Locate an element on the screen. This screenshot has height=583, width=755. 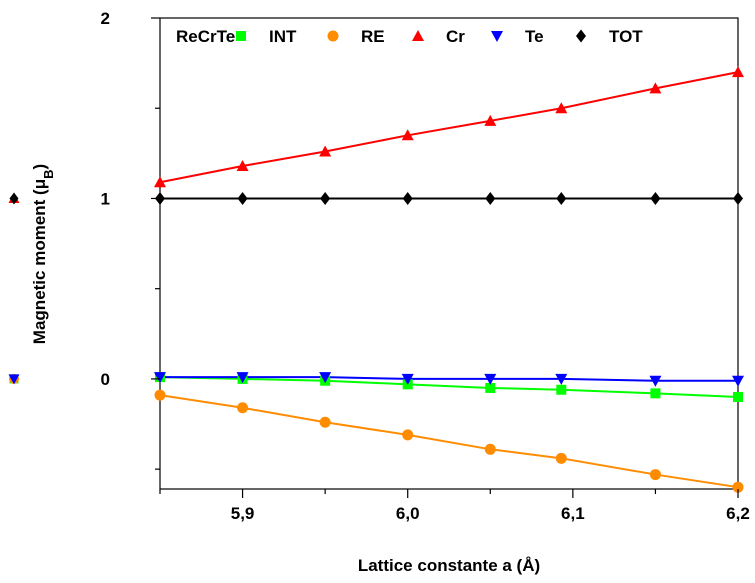
series-line-int is located at coordinates (449, 387).